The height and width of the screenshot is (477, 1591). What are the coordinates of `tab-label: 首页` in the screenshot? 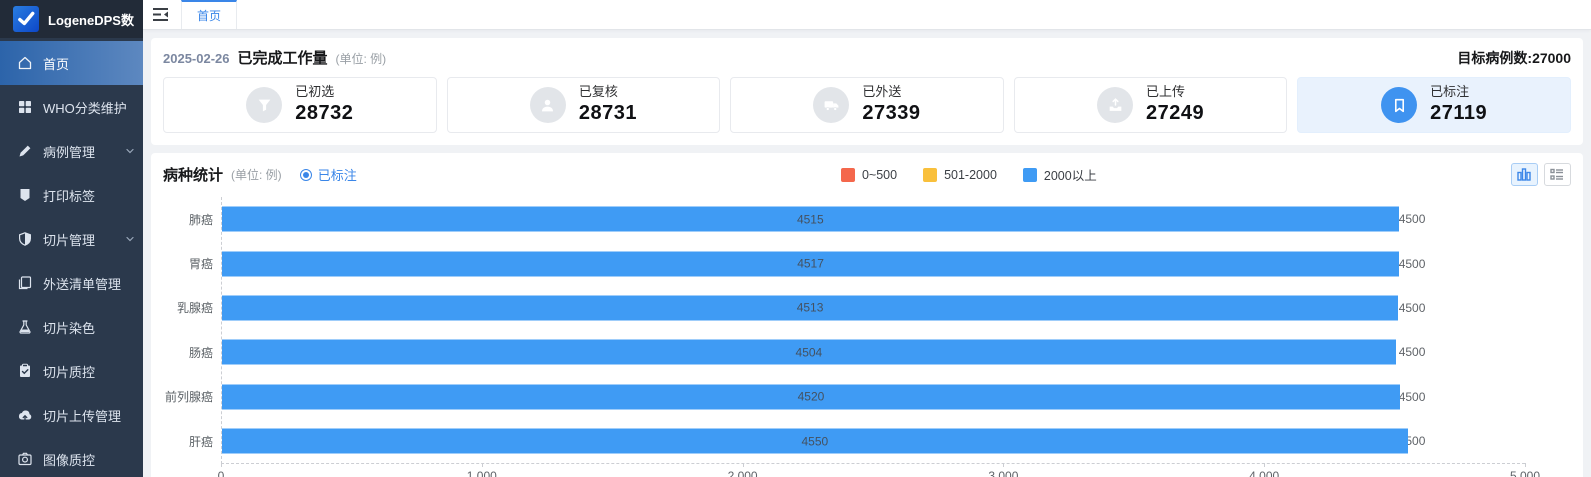 It's located at (209, 16).